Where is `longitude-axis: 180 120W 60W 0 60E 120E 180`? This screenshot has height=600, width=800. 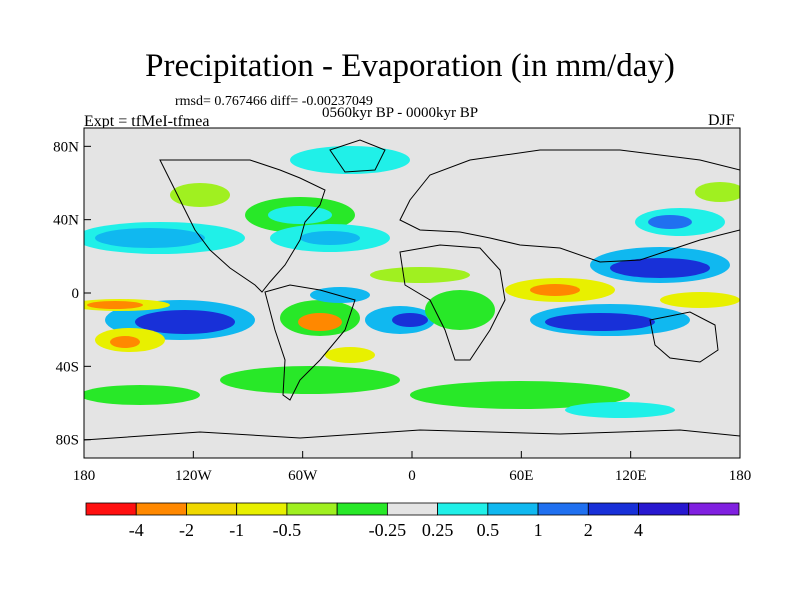
longitude-axis: 180 120W 60W 0 60E 120E 180 is located at coordinates (412, 467).